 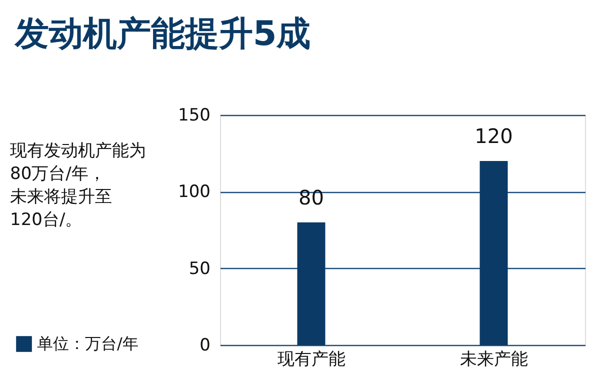 I want to click on y-tick-label: 100, so click(x=194, y=192).